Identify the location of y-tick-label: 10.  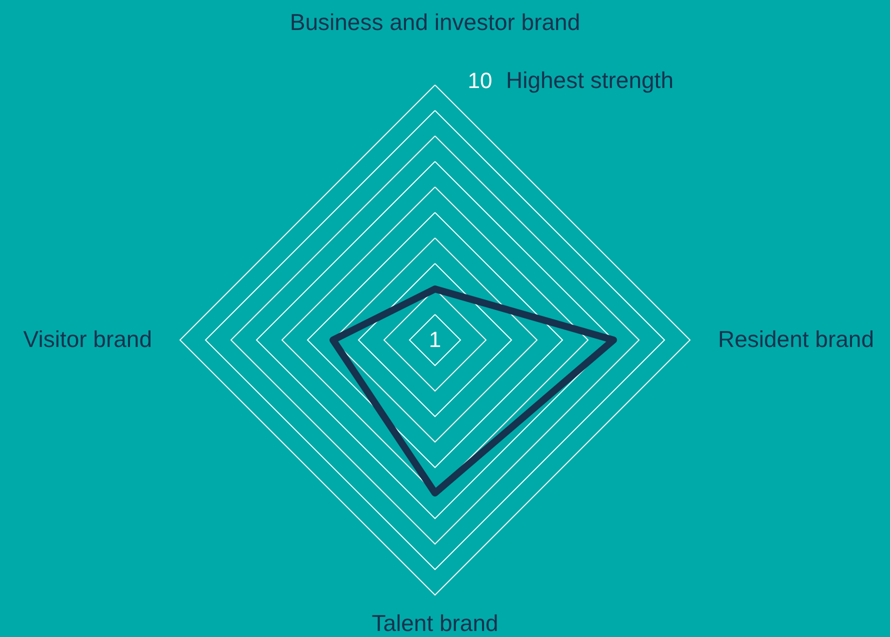
(480, 80).